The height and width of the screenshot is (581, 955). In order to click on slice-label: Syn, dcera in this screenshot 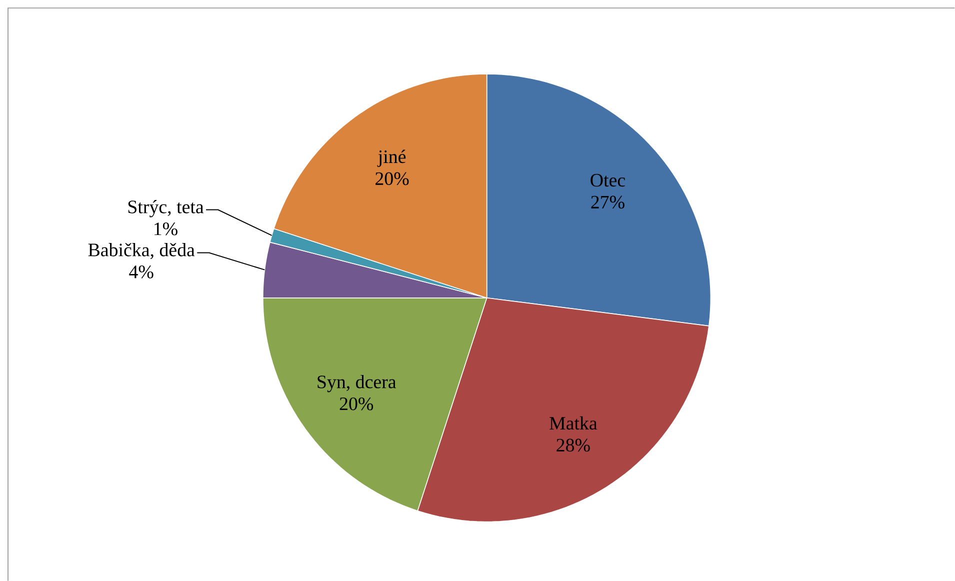, I will do `click(357, 383)`.